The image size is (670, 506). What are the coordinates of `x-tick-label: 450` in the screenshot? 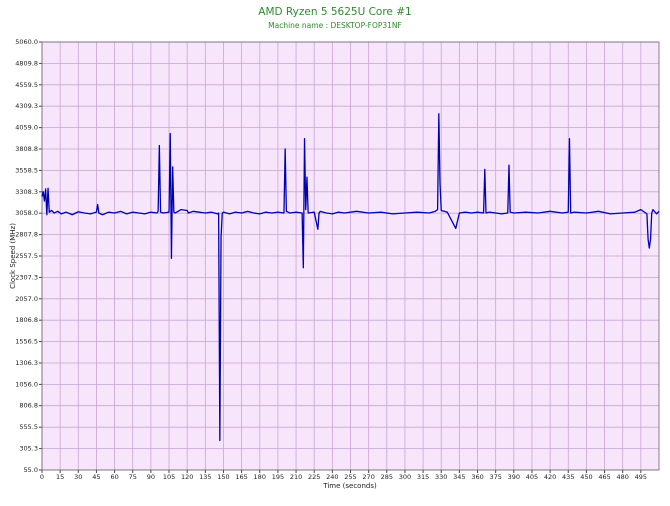 It's located at (586, 477).